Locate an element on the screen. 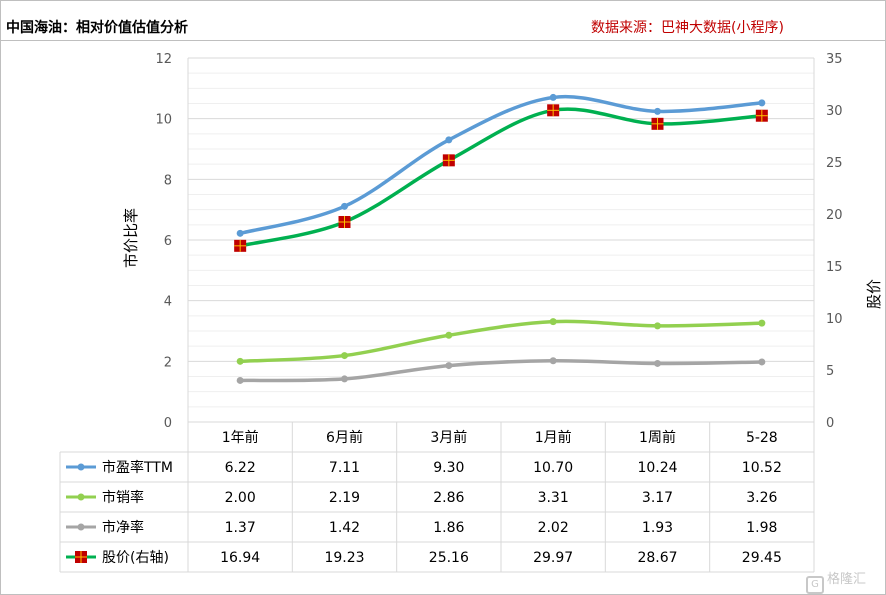 This screenshot has height=595, width=886. right-tick-label: 15 is located at coordinates (834, 267).